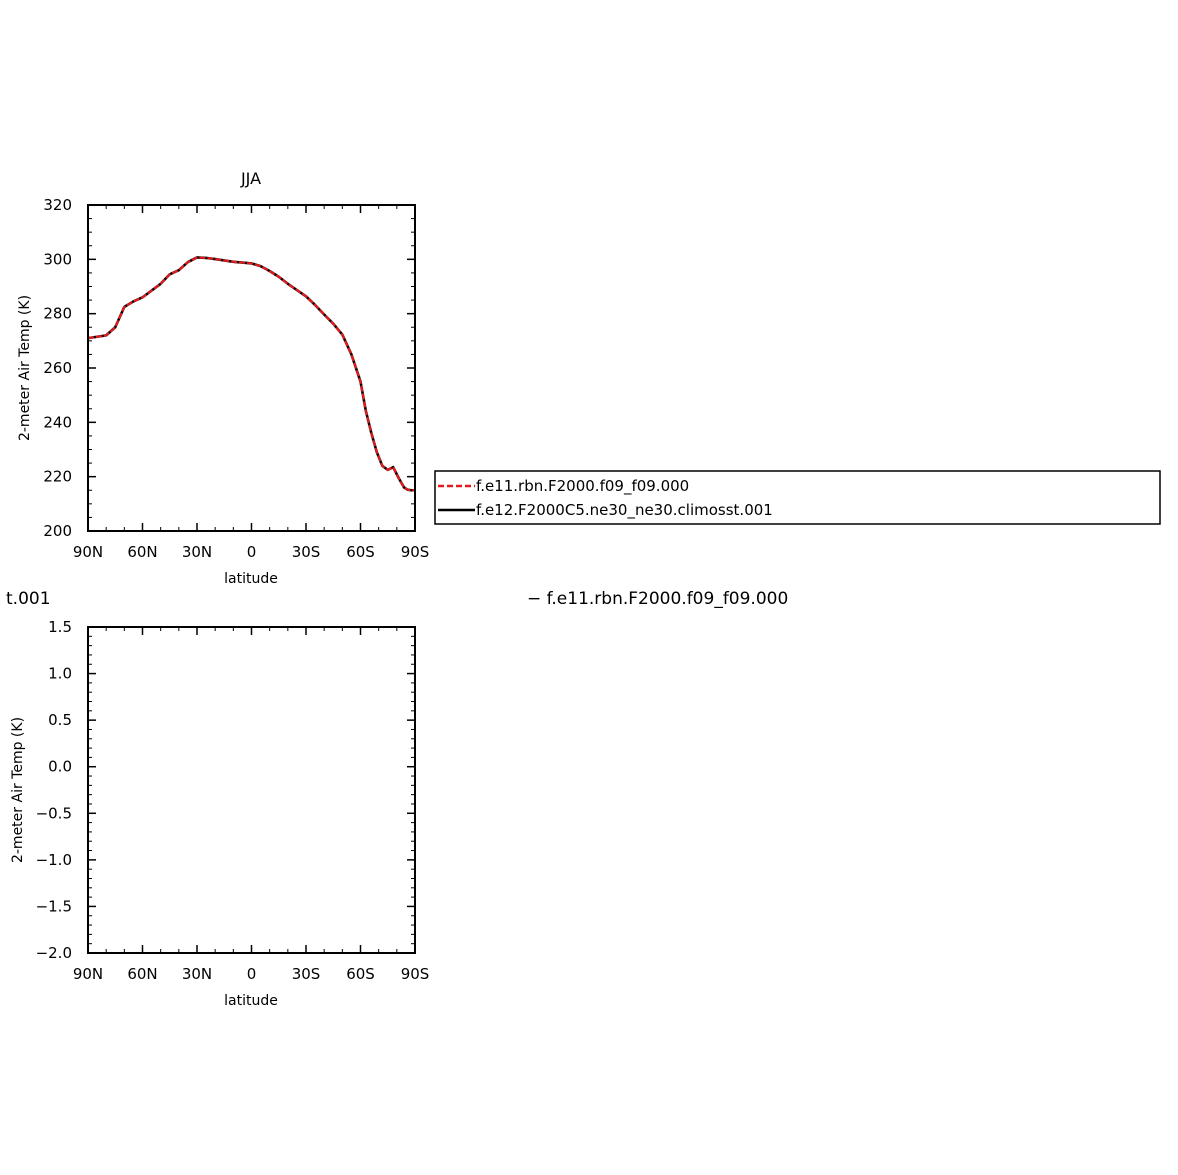 The height and width of the screenshot is (1175, 1178). I want to click on bottom-plot-frame, so click(251, 790).